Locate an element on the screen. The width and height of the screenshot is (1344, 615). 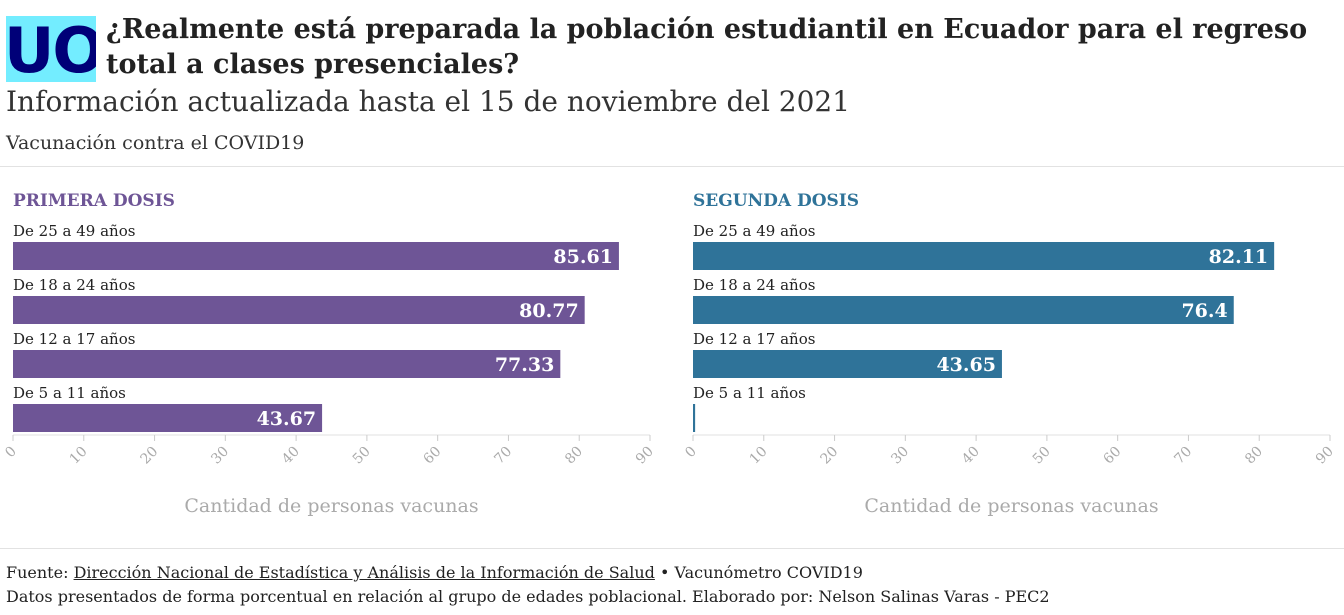
page-description: Vacunación contra el COVID19 is located at coordinates (155, 143).